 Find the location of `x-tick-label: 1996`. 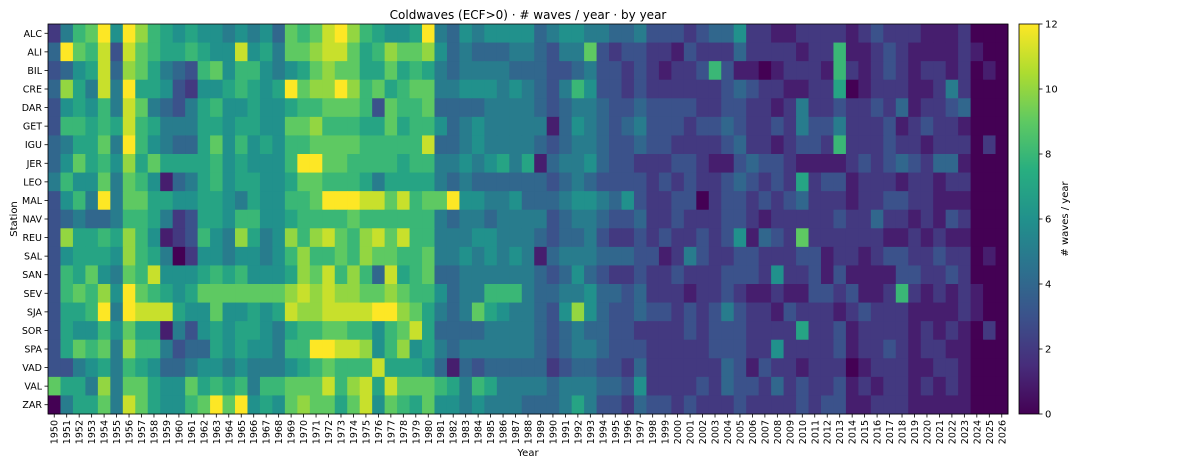

x-tick-label: 1996 is located at coordinates (628, 432).